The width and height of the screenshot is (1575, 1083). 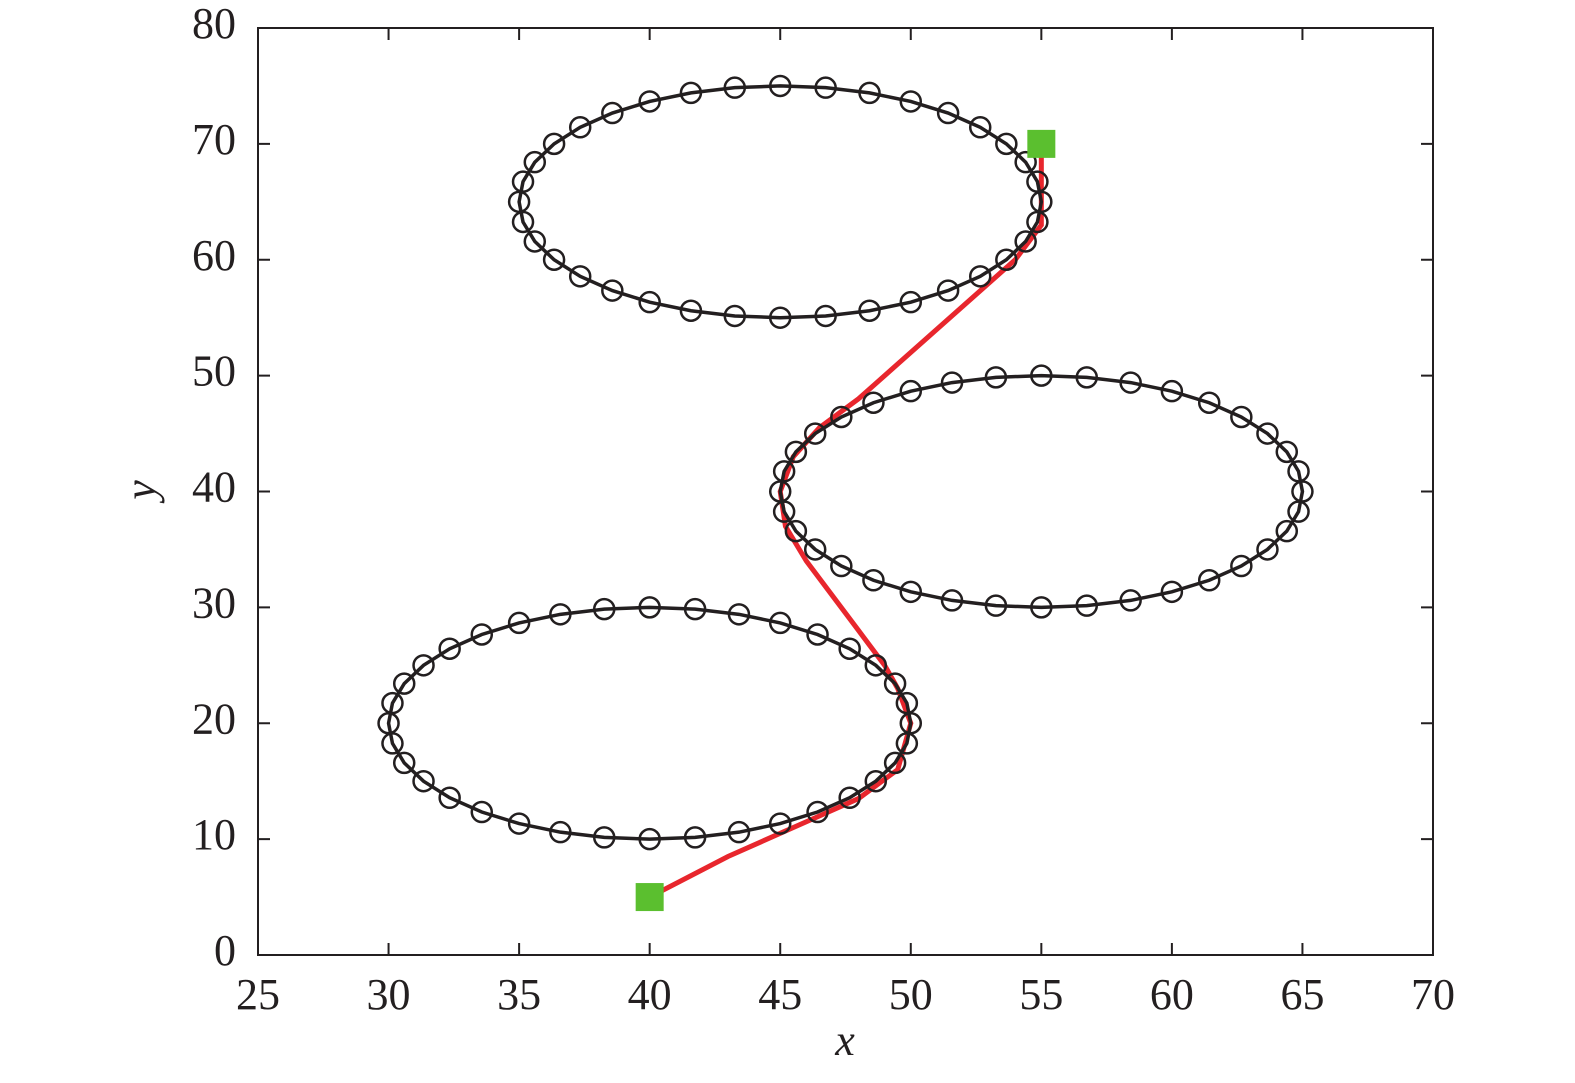 I want to click on x-tick-label: 30, so click(x=389, y=994).